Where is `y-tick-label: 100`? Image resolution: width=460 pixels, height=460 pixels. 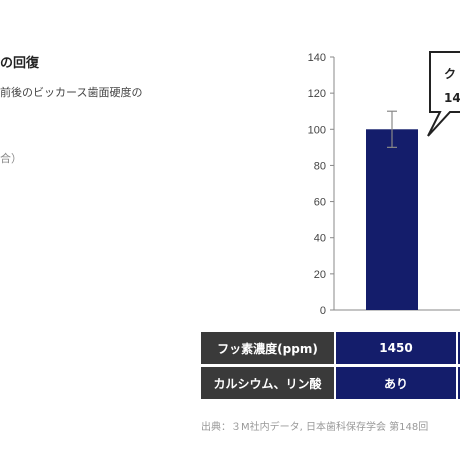
y-tick-label: 100 is located at coordinates (317, 130).